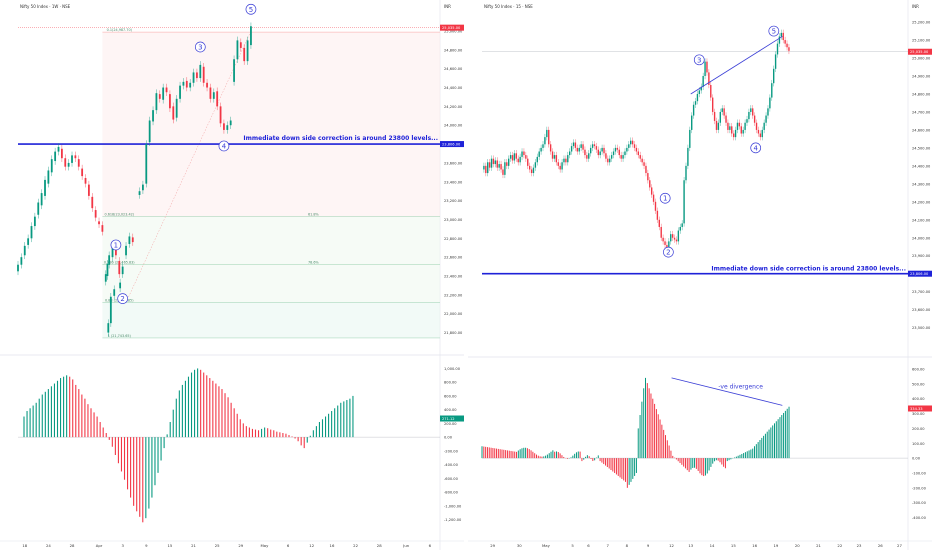 The height and width of the screenshot is (555, 932). I want to click on time-tick-label: 16, so click(332, 545).